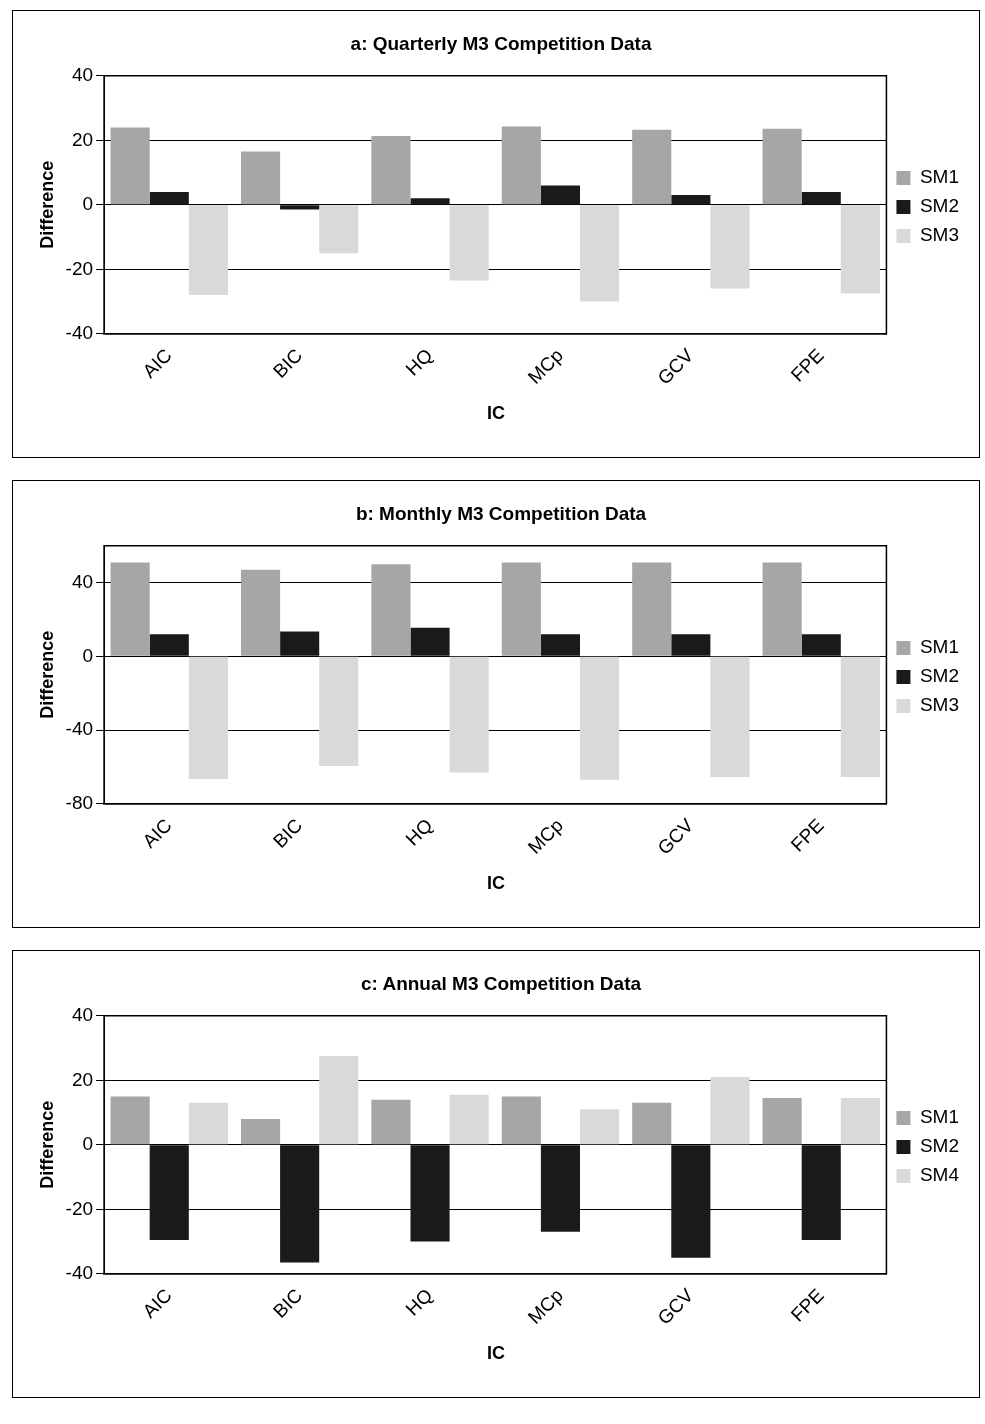  Describe the element at coordinates (79, 802) in the screenshot. I see `y-tick-label: -80` at that location.